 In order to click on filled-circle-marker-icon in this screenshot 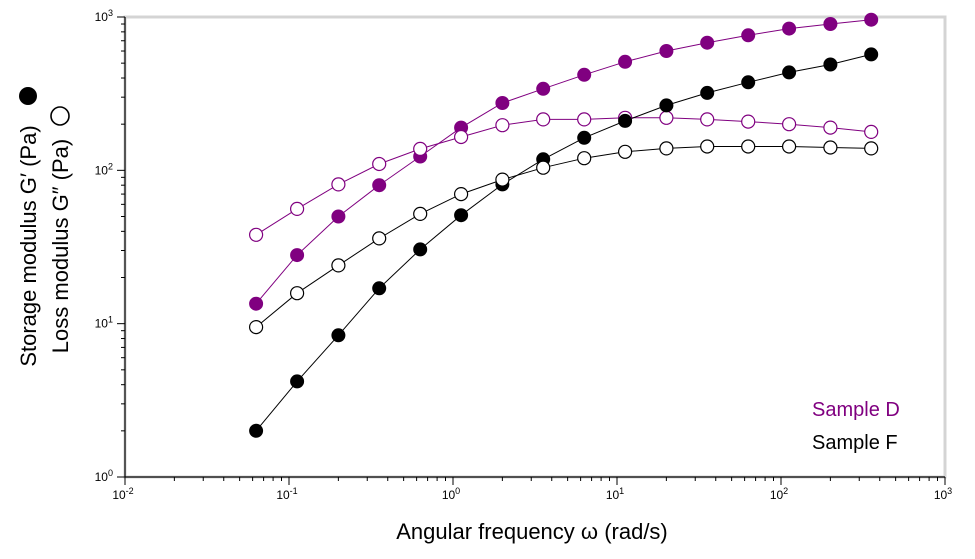, I will do `click(28, 96)`.